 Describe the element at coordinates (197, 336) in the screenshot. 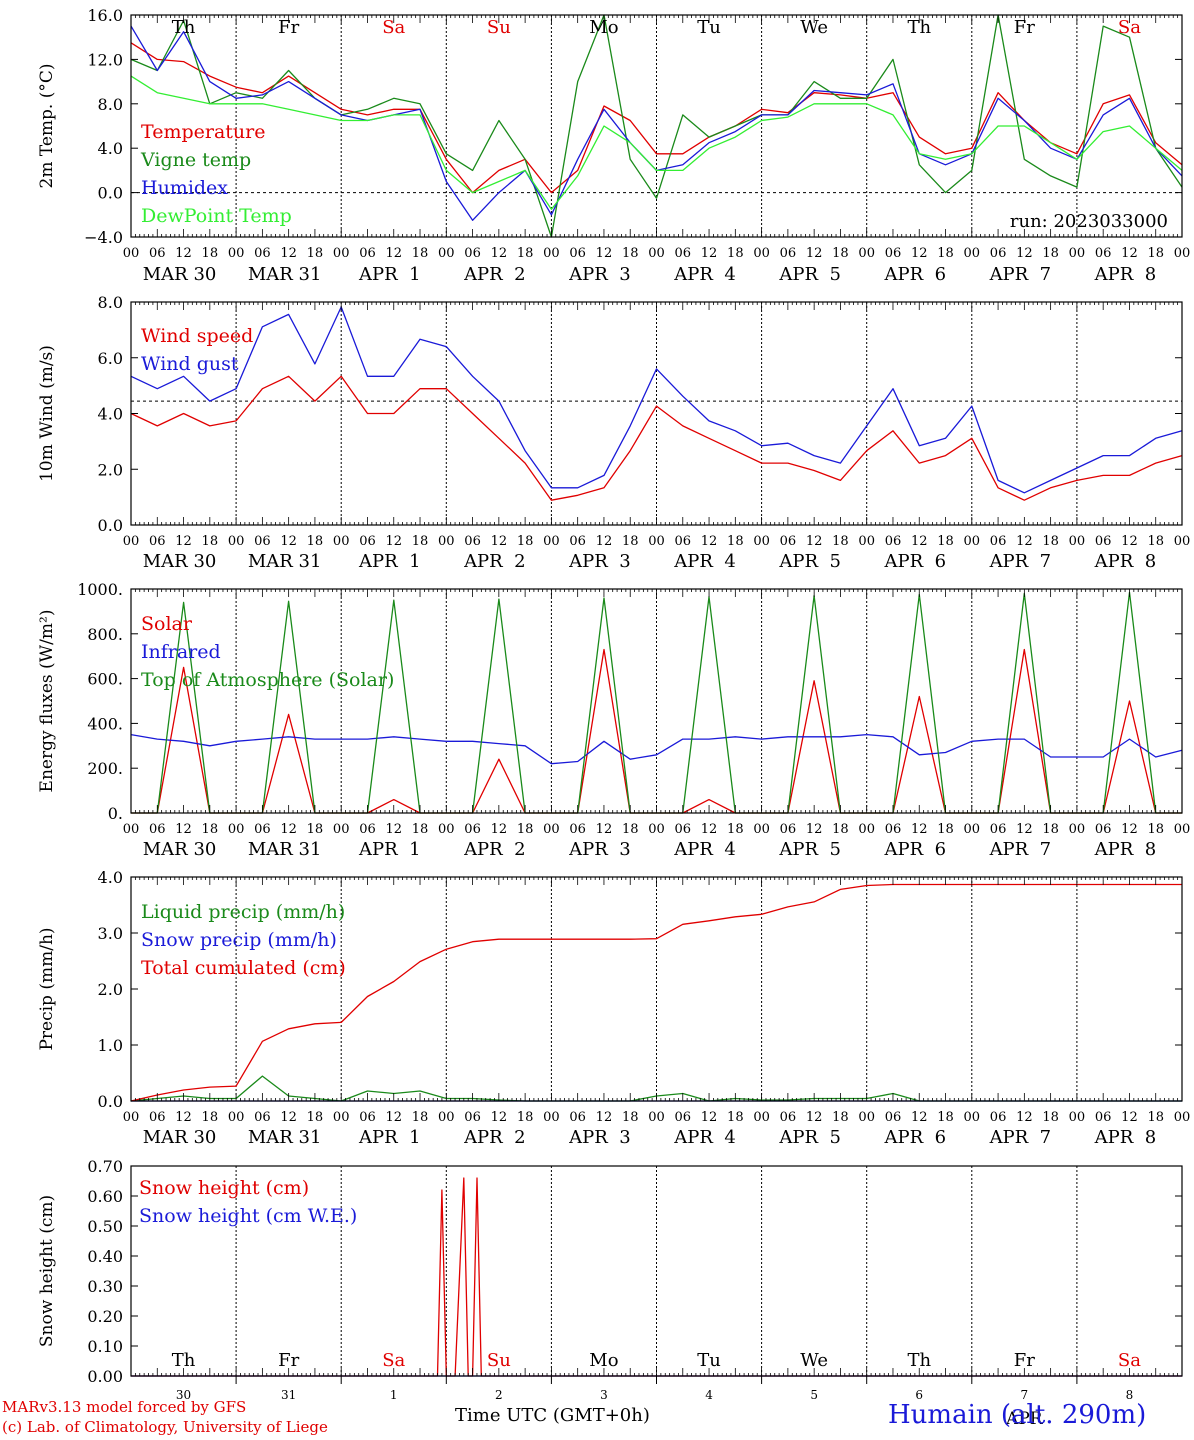

I see `legend-entry-1: Wind speed` at that location.